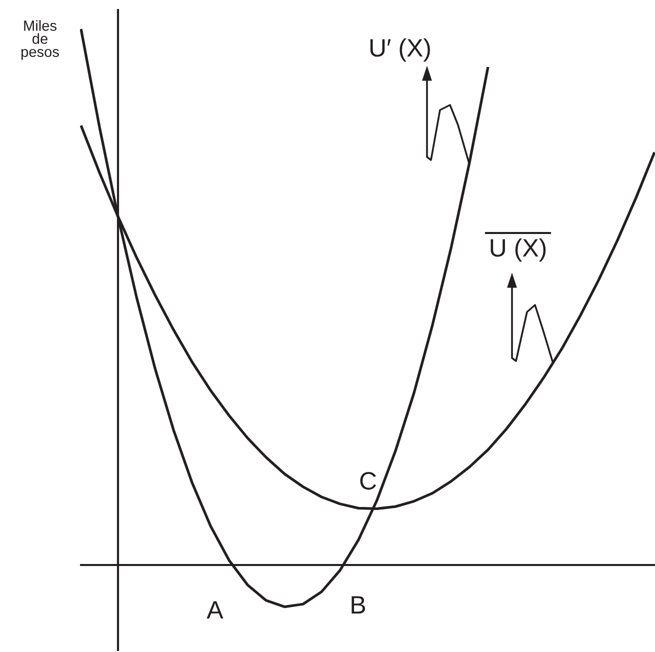  What do you see at coordinates (359, 605) in the screenshot?
I see `annotation: B` at bounding box center [359, 605].